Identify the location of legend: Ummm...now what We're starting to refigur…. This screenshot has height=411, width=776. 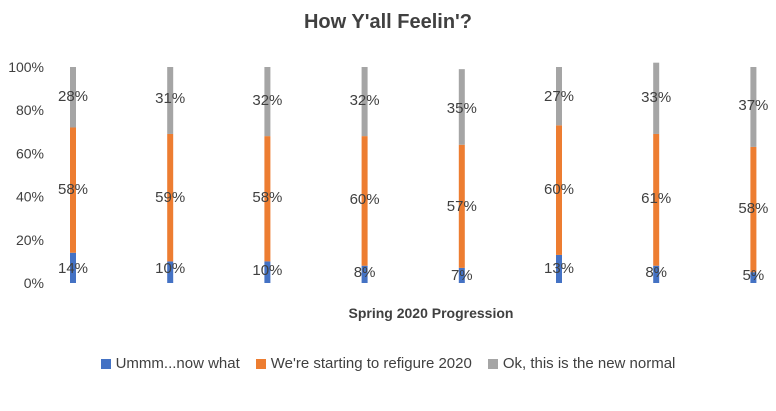
(388, 363).